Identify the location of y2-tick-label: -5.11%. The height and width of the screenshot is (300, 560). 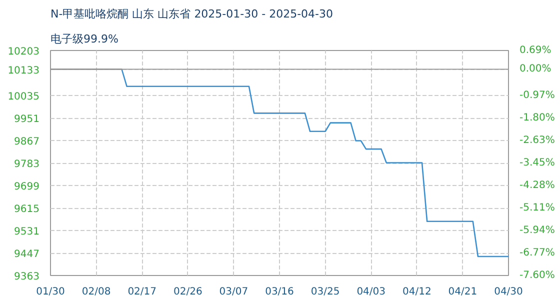
(537, 208).